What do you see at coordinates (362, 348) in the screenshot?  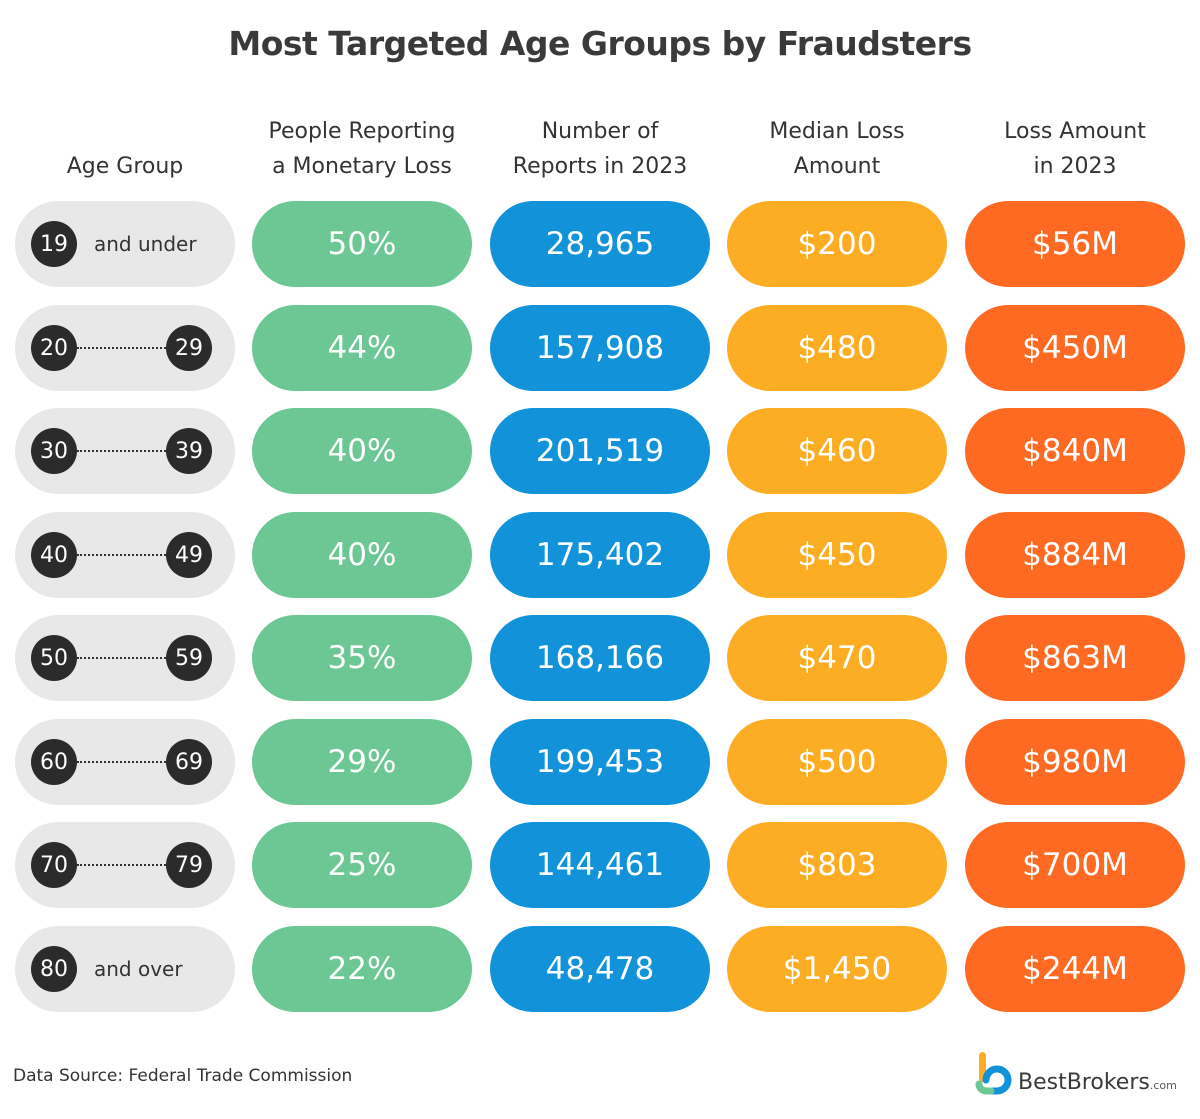 I see `percent-reporting-pill: 44%` at bounding box center [362, 348].